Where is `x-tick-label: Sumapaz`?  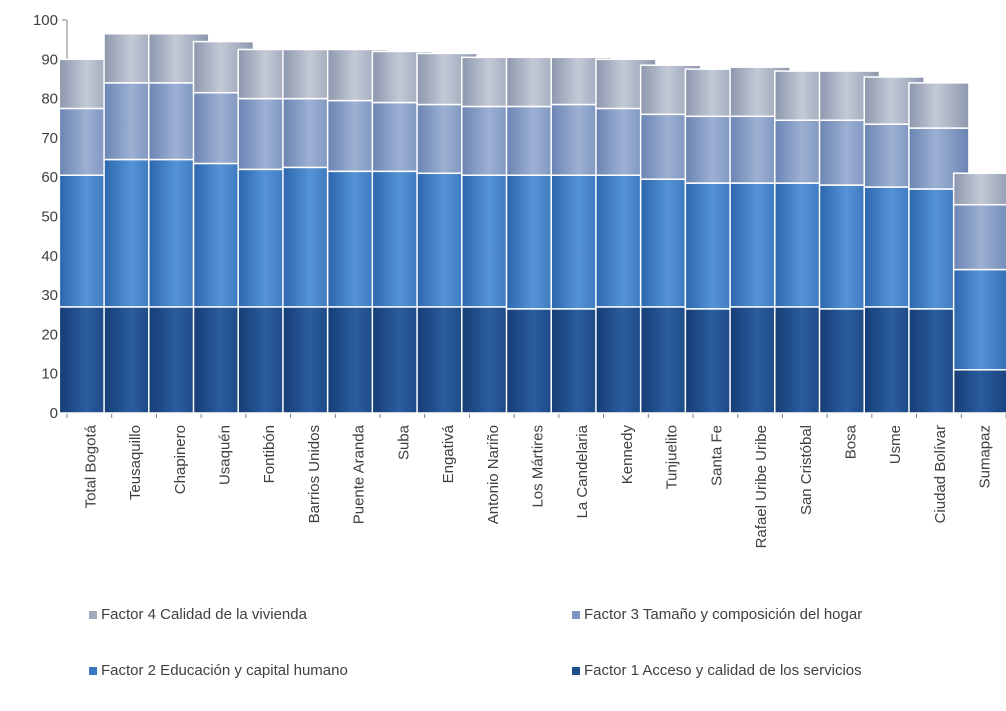
x-tick-label: Sumapaz is located at coordinates (985, 456).